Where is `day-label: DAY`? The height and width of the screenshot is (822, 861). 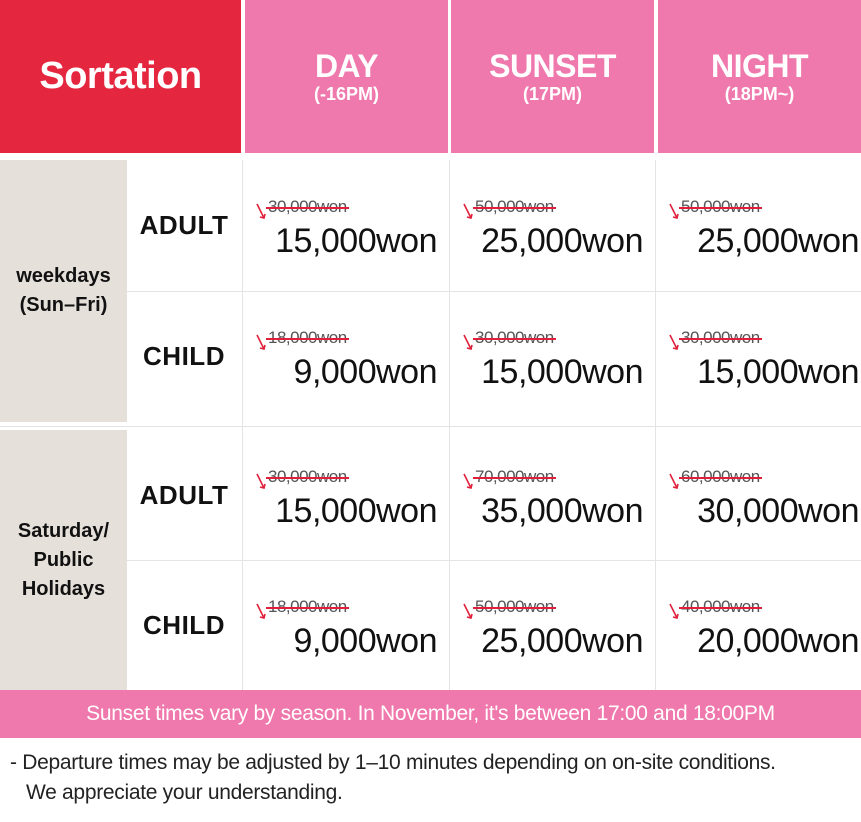
day-label: DAY is located at coordinates (346, 65).